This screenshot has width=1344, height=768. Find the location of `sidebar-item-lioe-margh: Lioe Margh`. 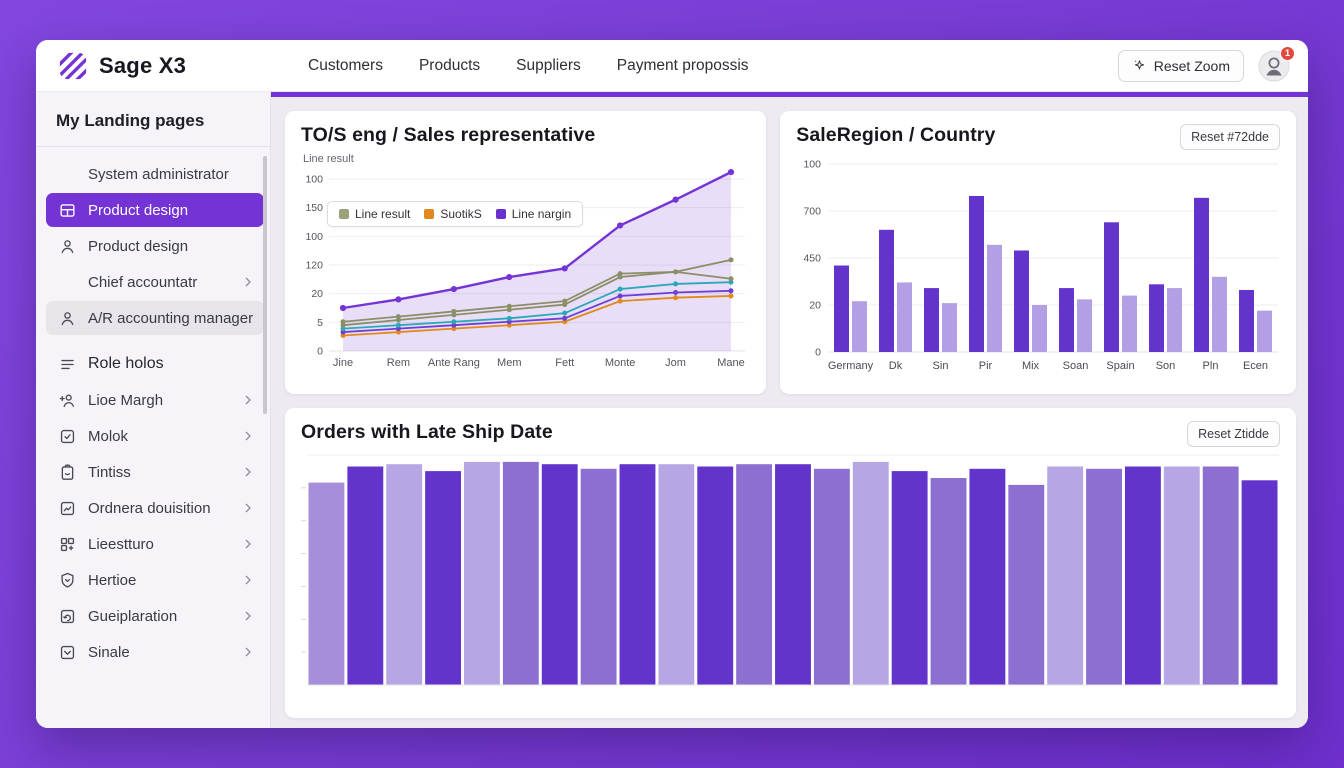

sidebar-item-lioe-margh: Lioe Margh is located at coordinates (155, 400).